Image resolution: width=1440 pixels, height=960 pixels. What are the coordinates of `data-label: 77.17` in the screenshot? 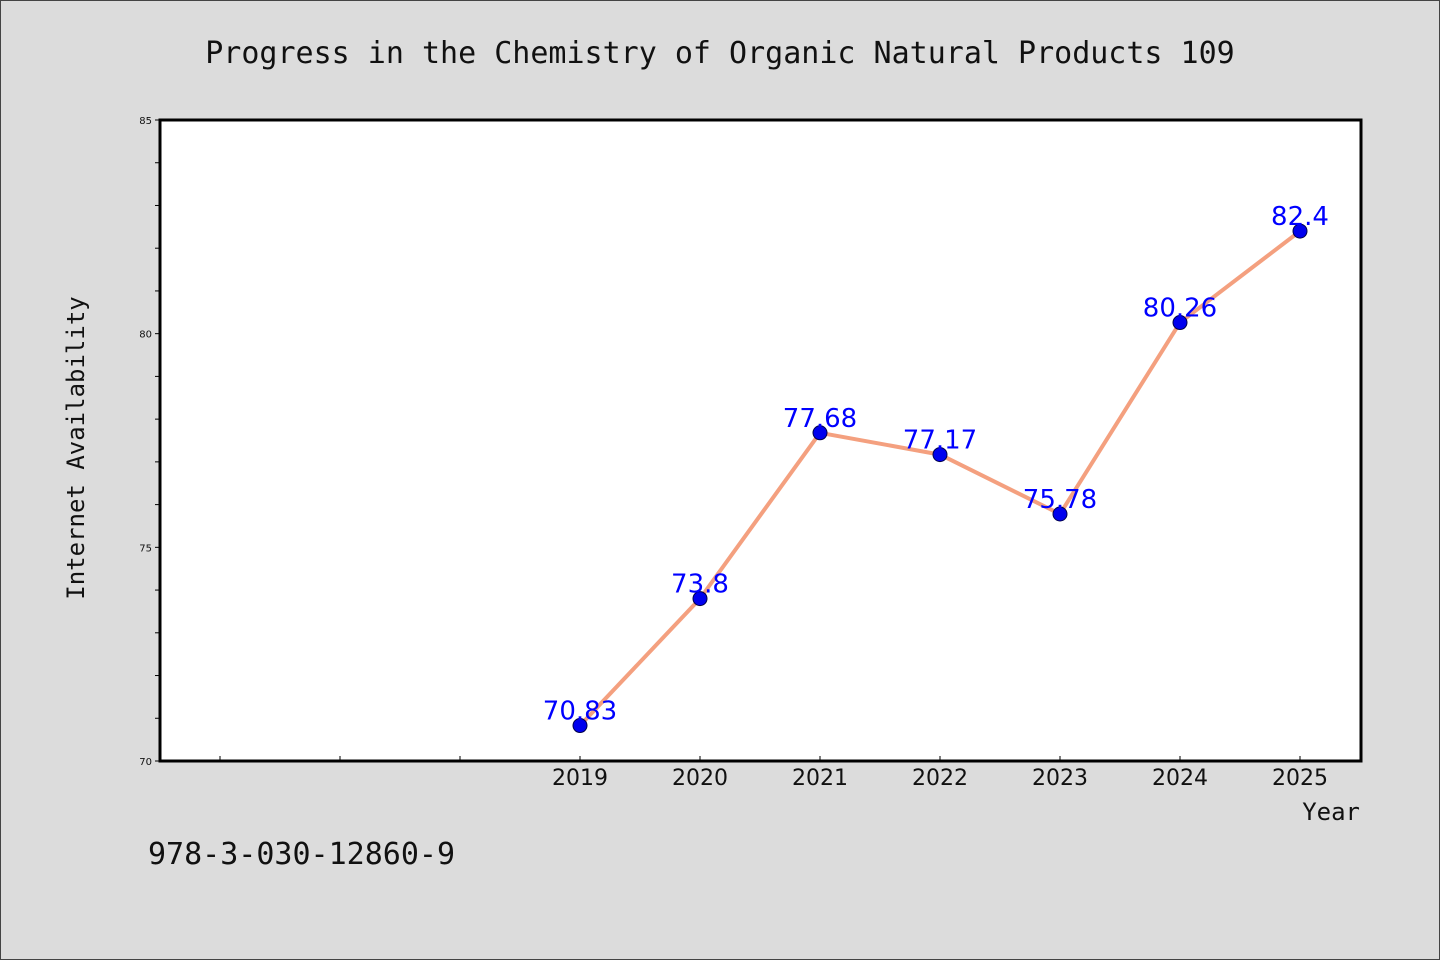 It's located at (940, 441).